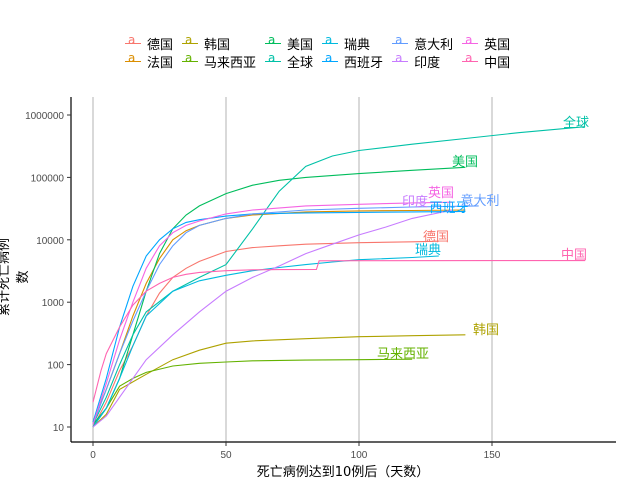 This screenshot has width=640, height=480. What do you see at coordinates (364, 63) in the screenshot?
I see `legend-label: 西班牙` at bounding box center [364, 63].